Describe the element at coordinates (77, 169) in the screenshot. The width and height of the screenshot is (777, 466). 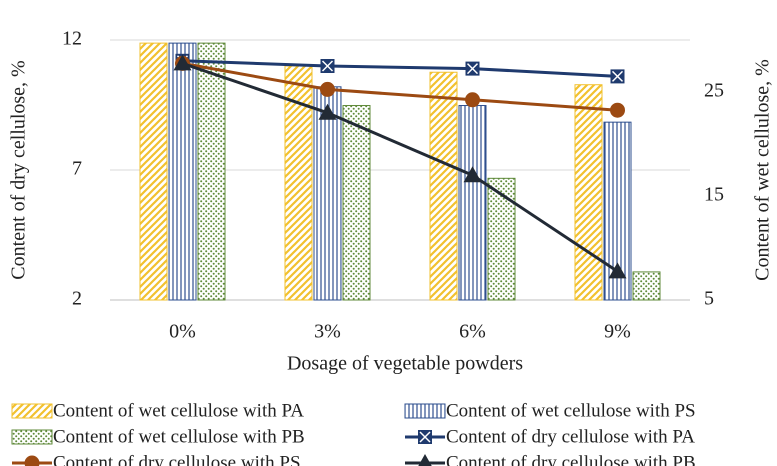
I see `y-tick-label: 7` at that location.